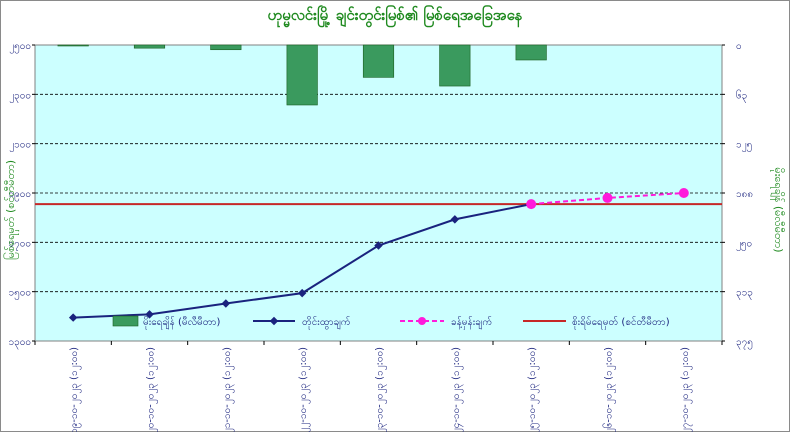 The image size is (790, 432). I want to click on legend-label-danger: စိုးရိမ်ရေမှတ် (စင်တီမီတာ), so click(621, 322).